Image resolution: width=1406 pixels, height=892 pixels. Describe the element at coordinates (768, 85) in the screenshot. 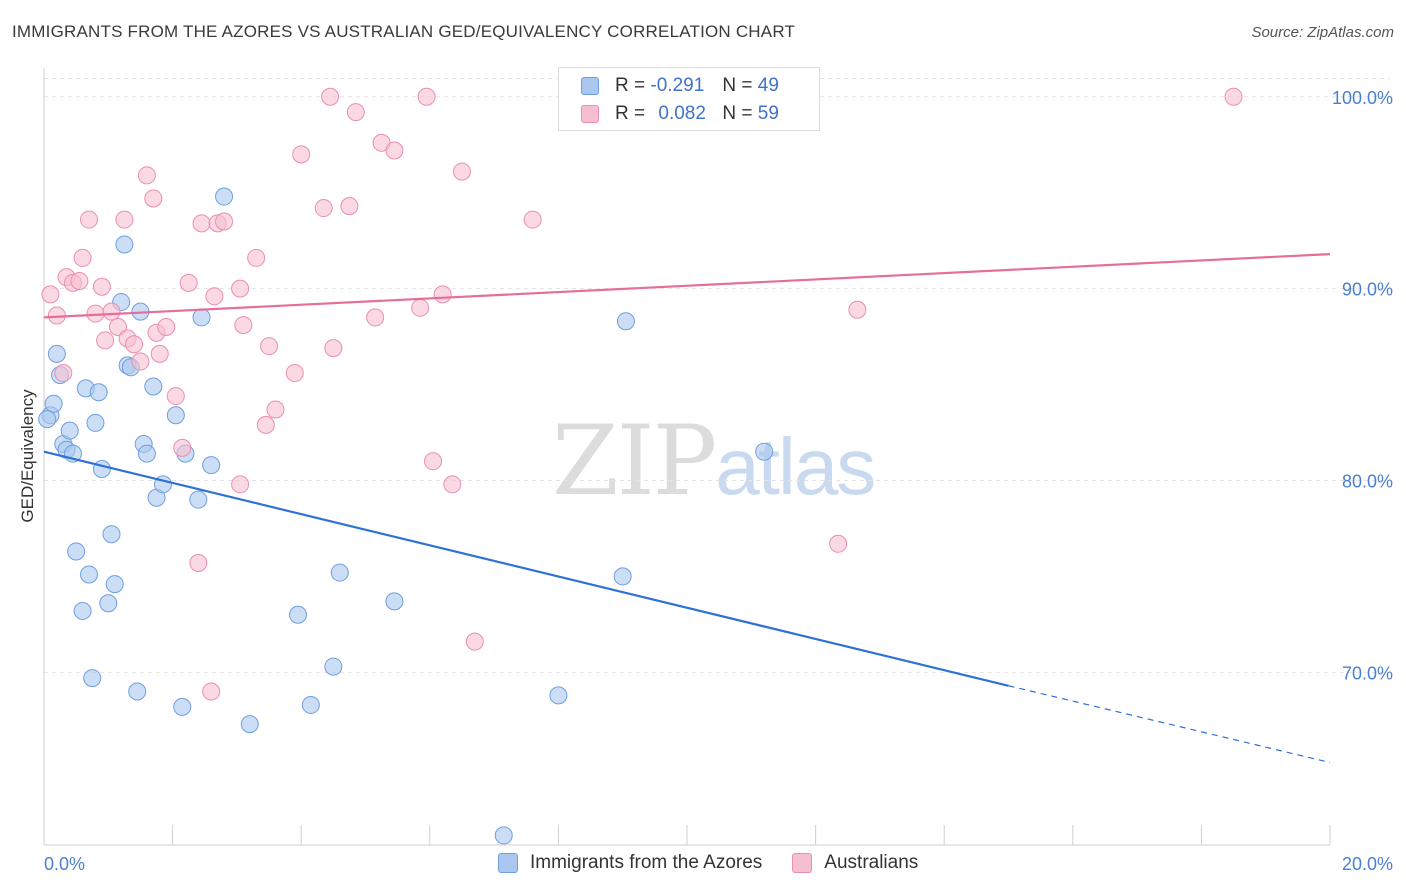

I see `legend-n-value: 49` at that location.